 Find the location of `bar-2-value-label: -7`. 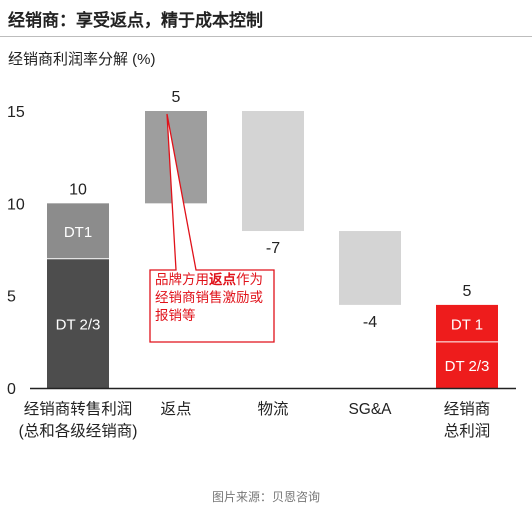

bar-2-value-label: -7 is located at coordinates (273, 248).